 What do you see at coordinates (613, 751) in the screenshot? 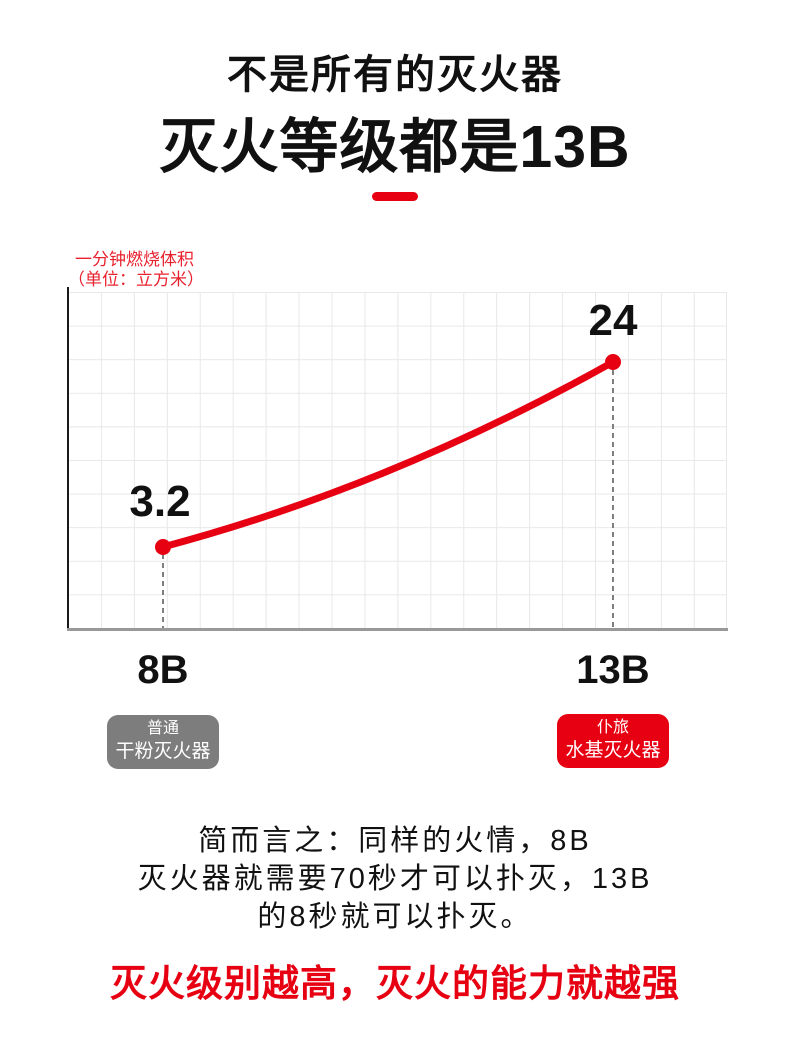
I see `badge-water-based-line2: 水基灭火器` at bounding box center [613, 751].